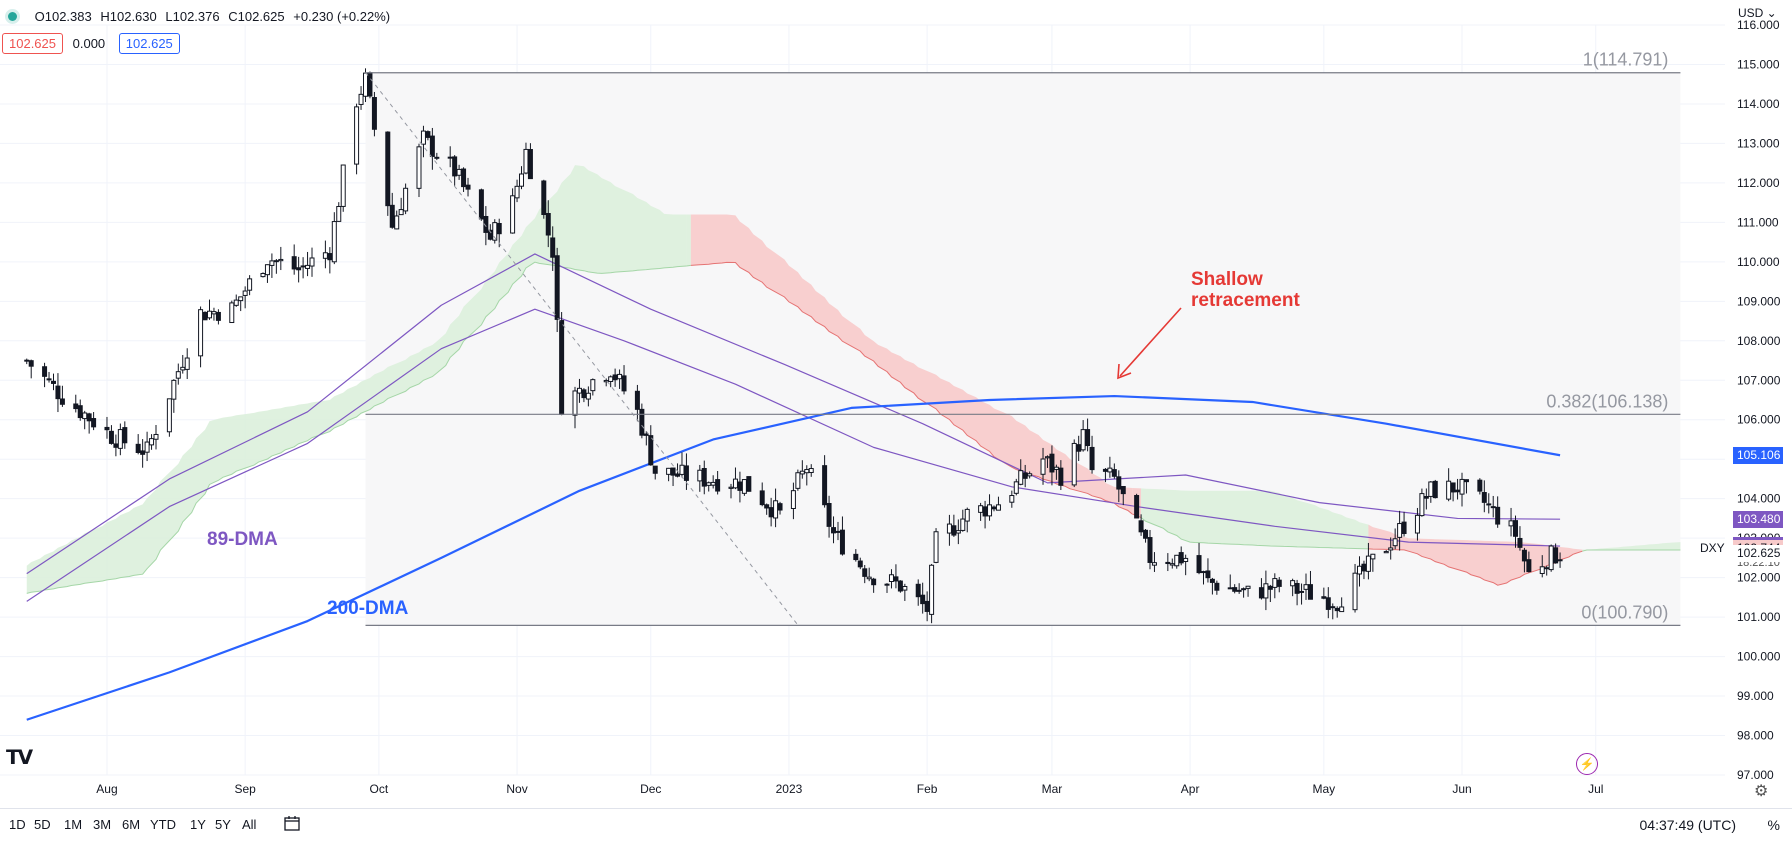 This screenshot has width=1792, height=843. Describe the element at coordinates (163, 824) in the screenshot. I see `range-button-ytd: YTD` at that location.